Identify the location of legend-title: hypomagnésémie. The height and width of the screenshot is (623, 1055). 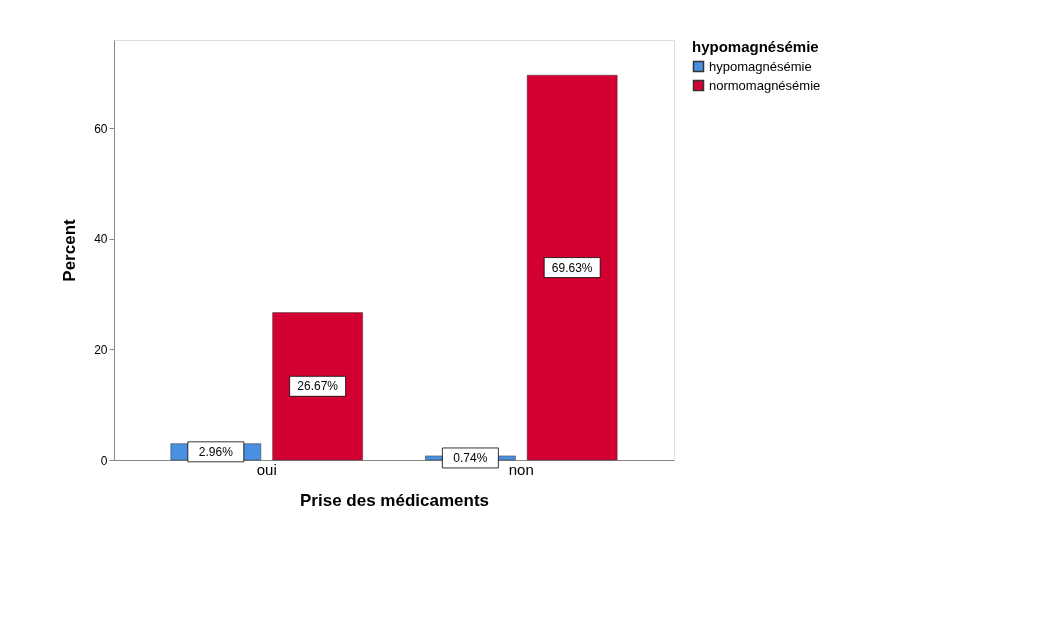
(755, 46).